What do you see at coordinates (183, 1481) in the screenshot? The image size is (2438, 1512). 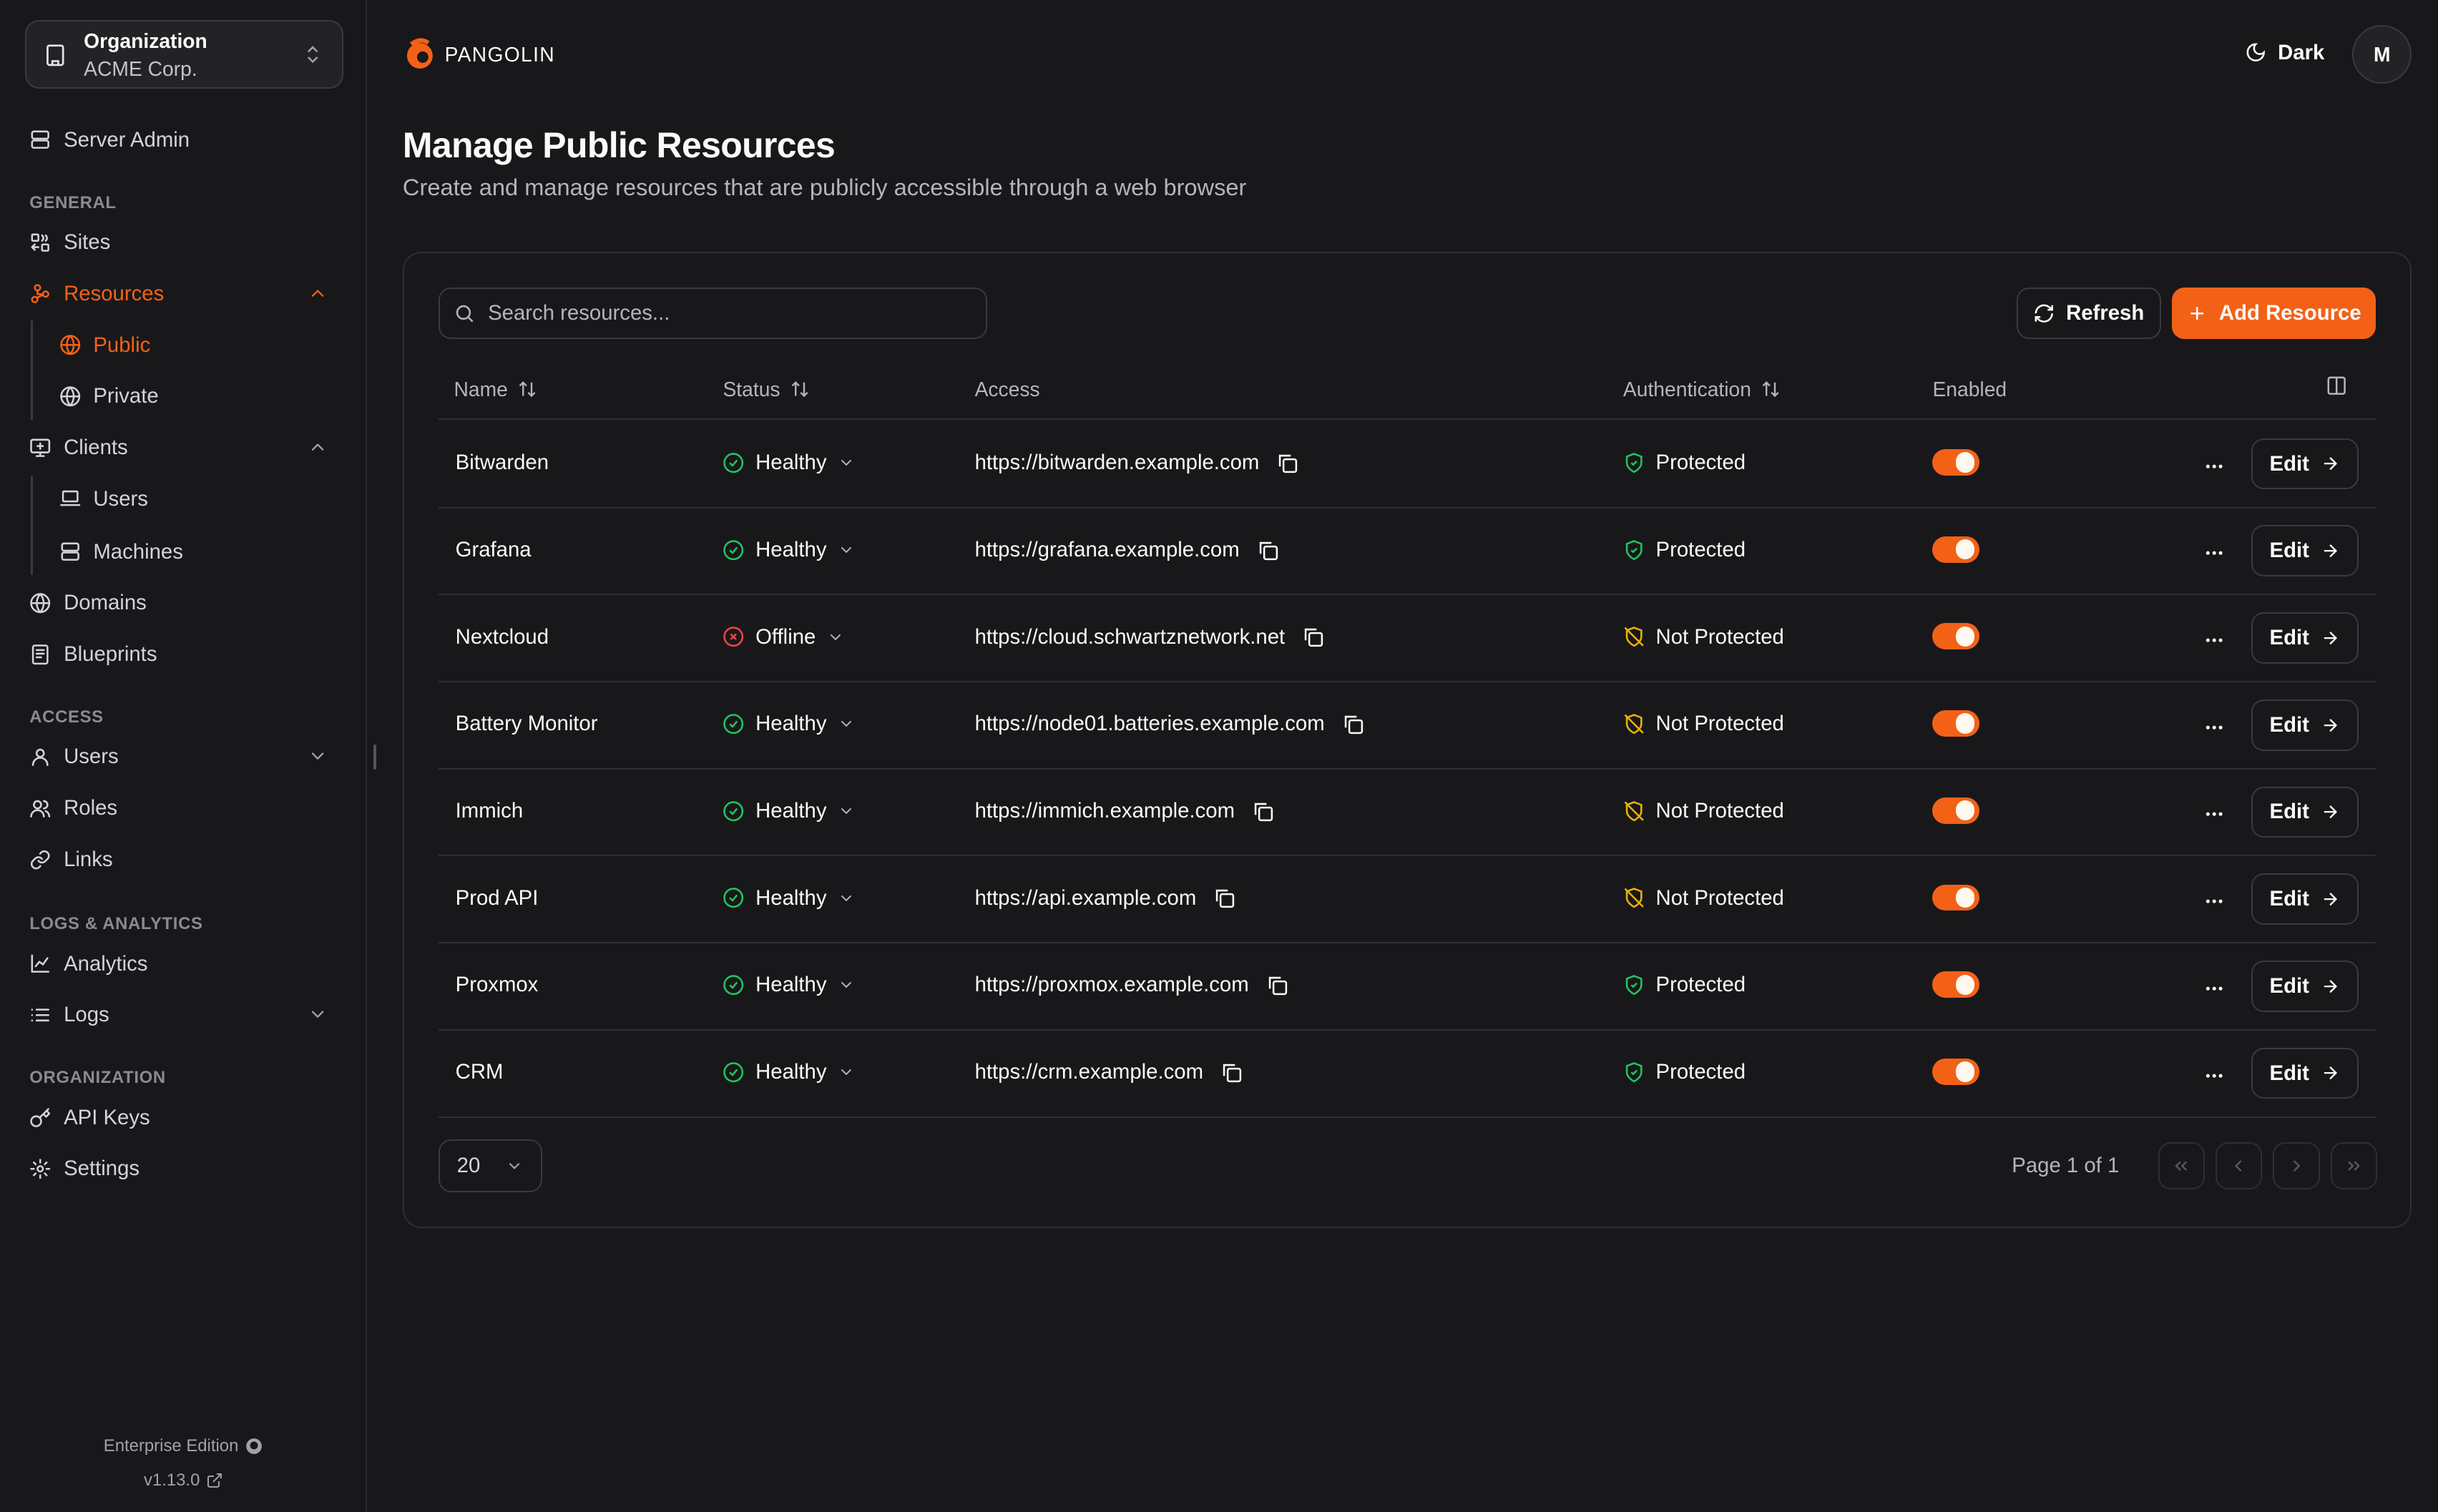 I see `version-link: v1.13.0` at bounding box center [183, 1481].